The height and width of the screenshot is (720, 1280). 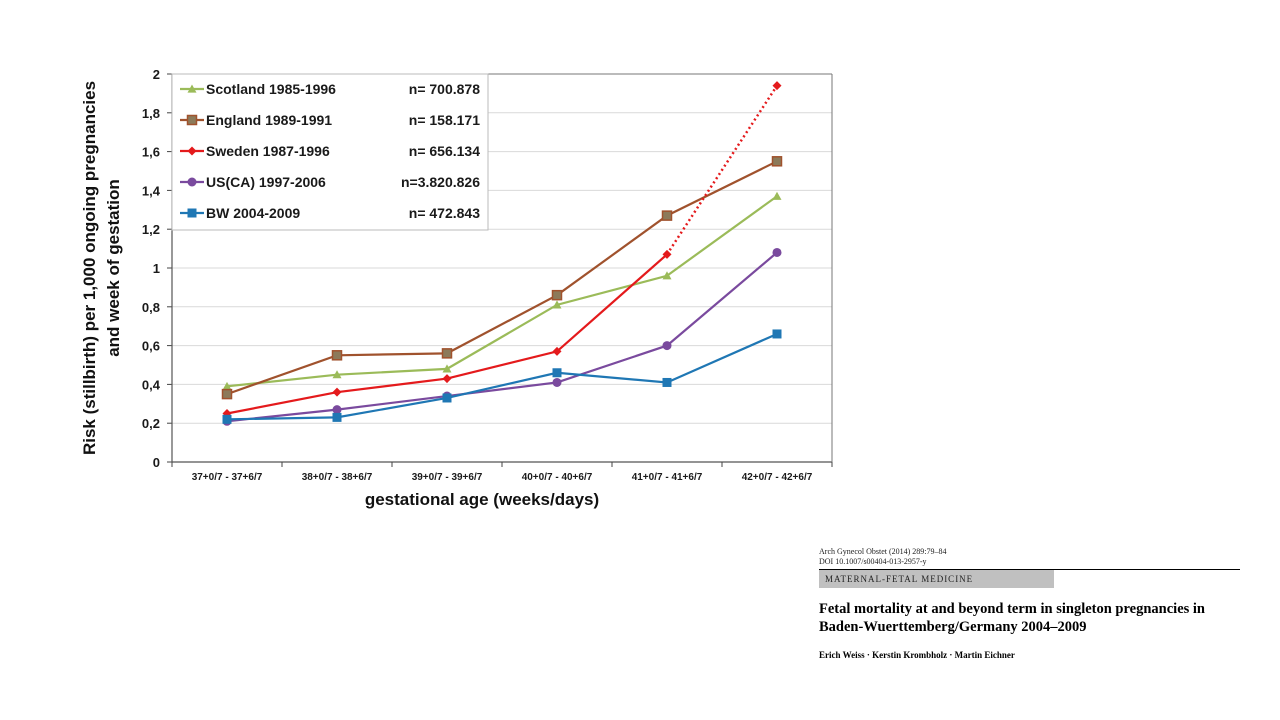 I want to click on legend-count-us-ca-1997-2006: n=3.820.826, so click(x=440, y=182).